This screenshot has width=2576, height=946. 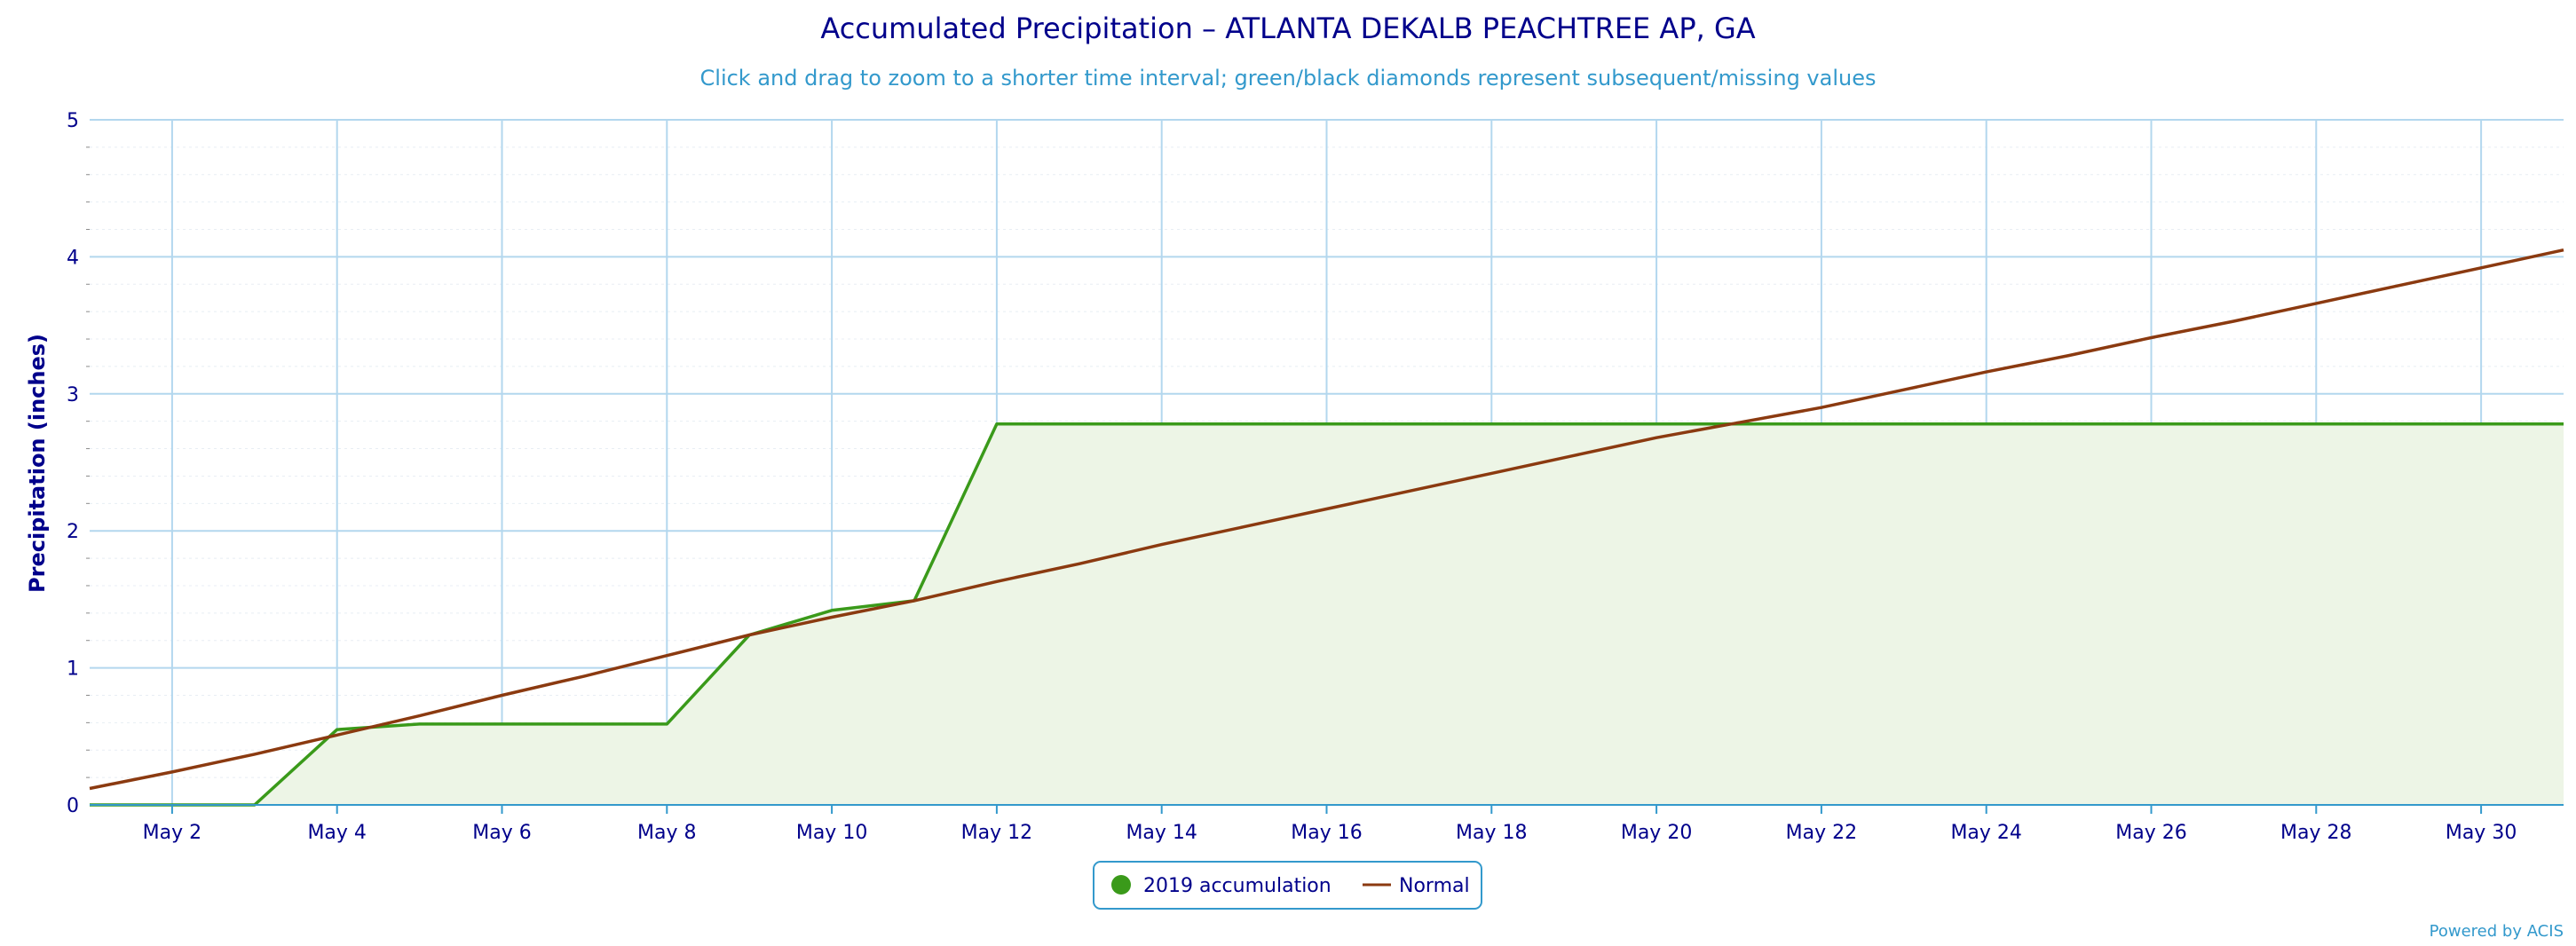 I want to click on y-tick-label: 2, so click(x=73, y=532).